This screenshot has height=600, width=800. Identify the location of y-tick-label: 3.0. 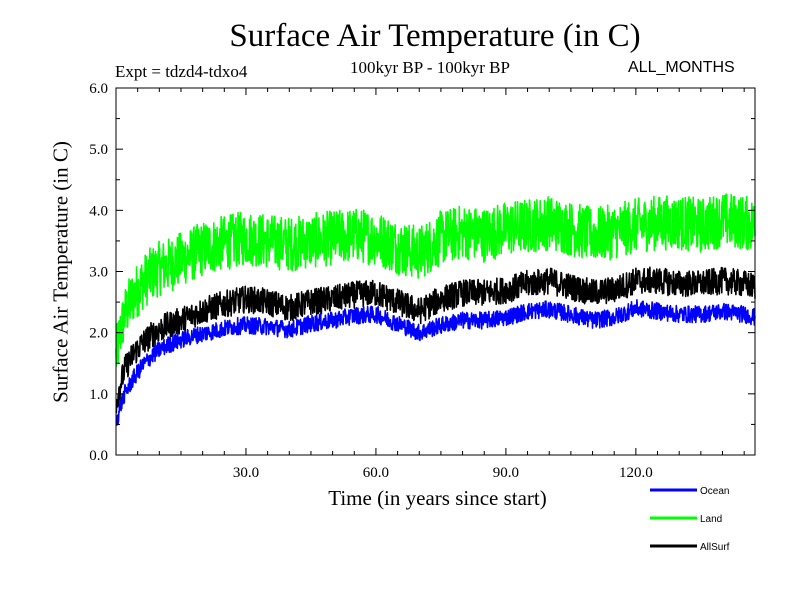
(98, 273).